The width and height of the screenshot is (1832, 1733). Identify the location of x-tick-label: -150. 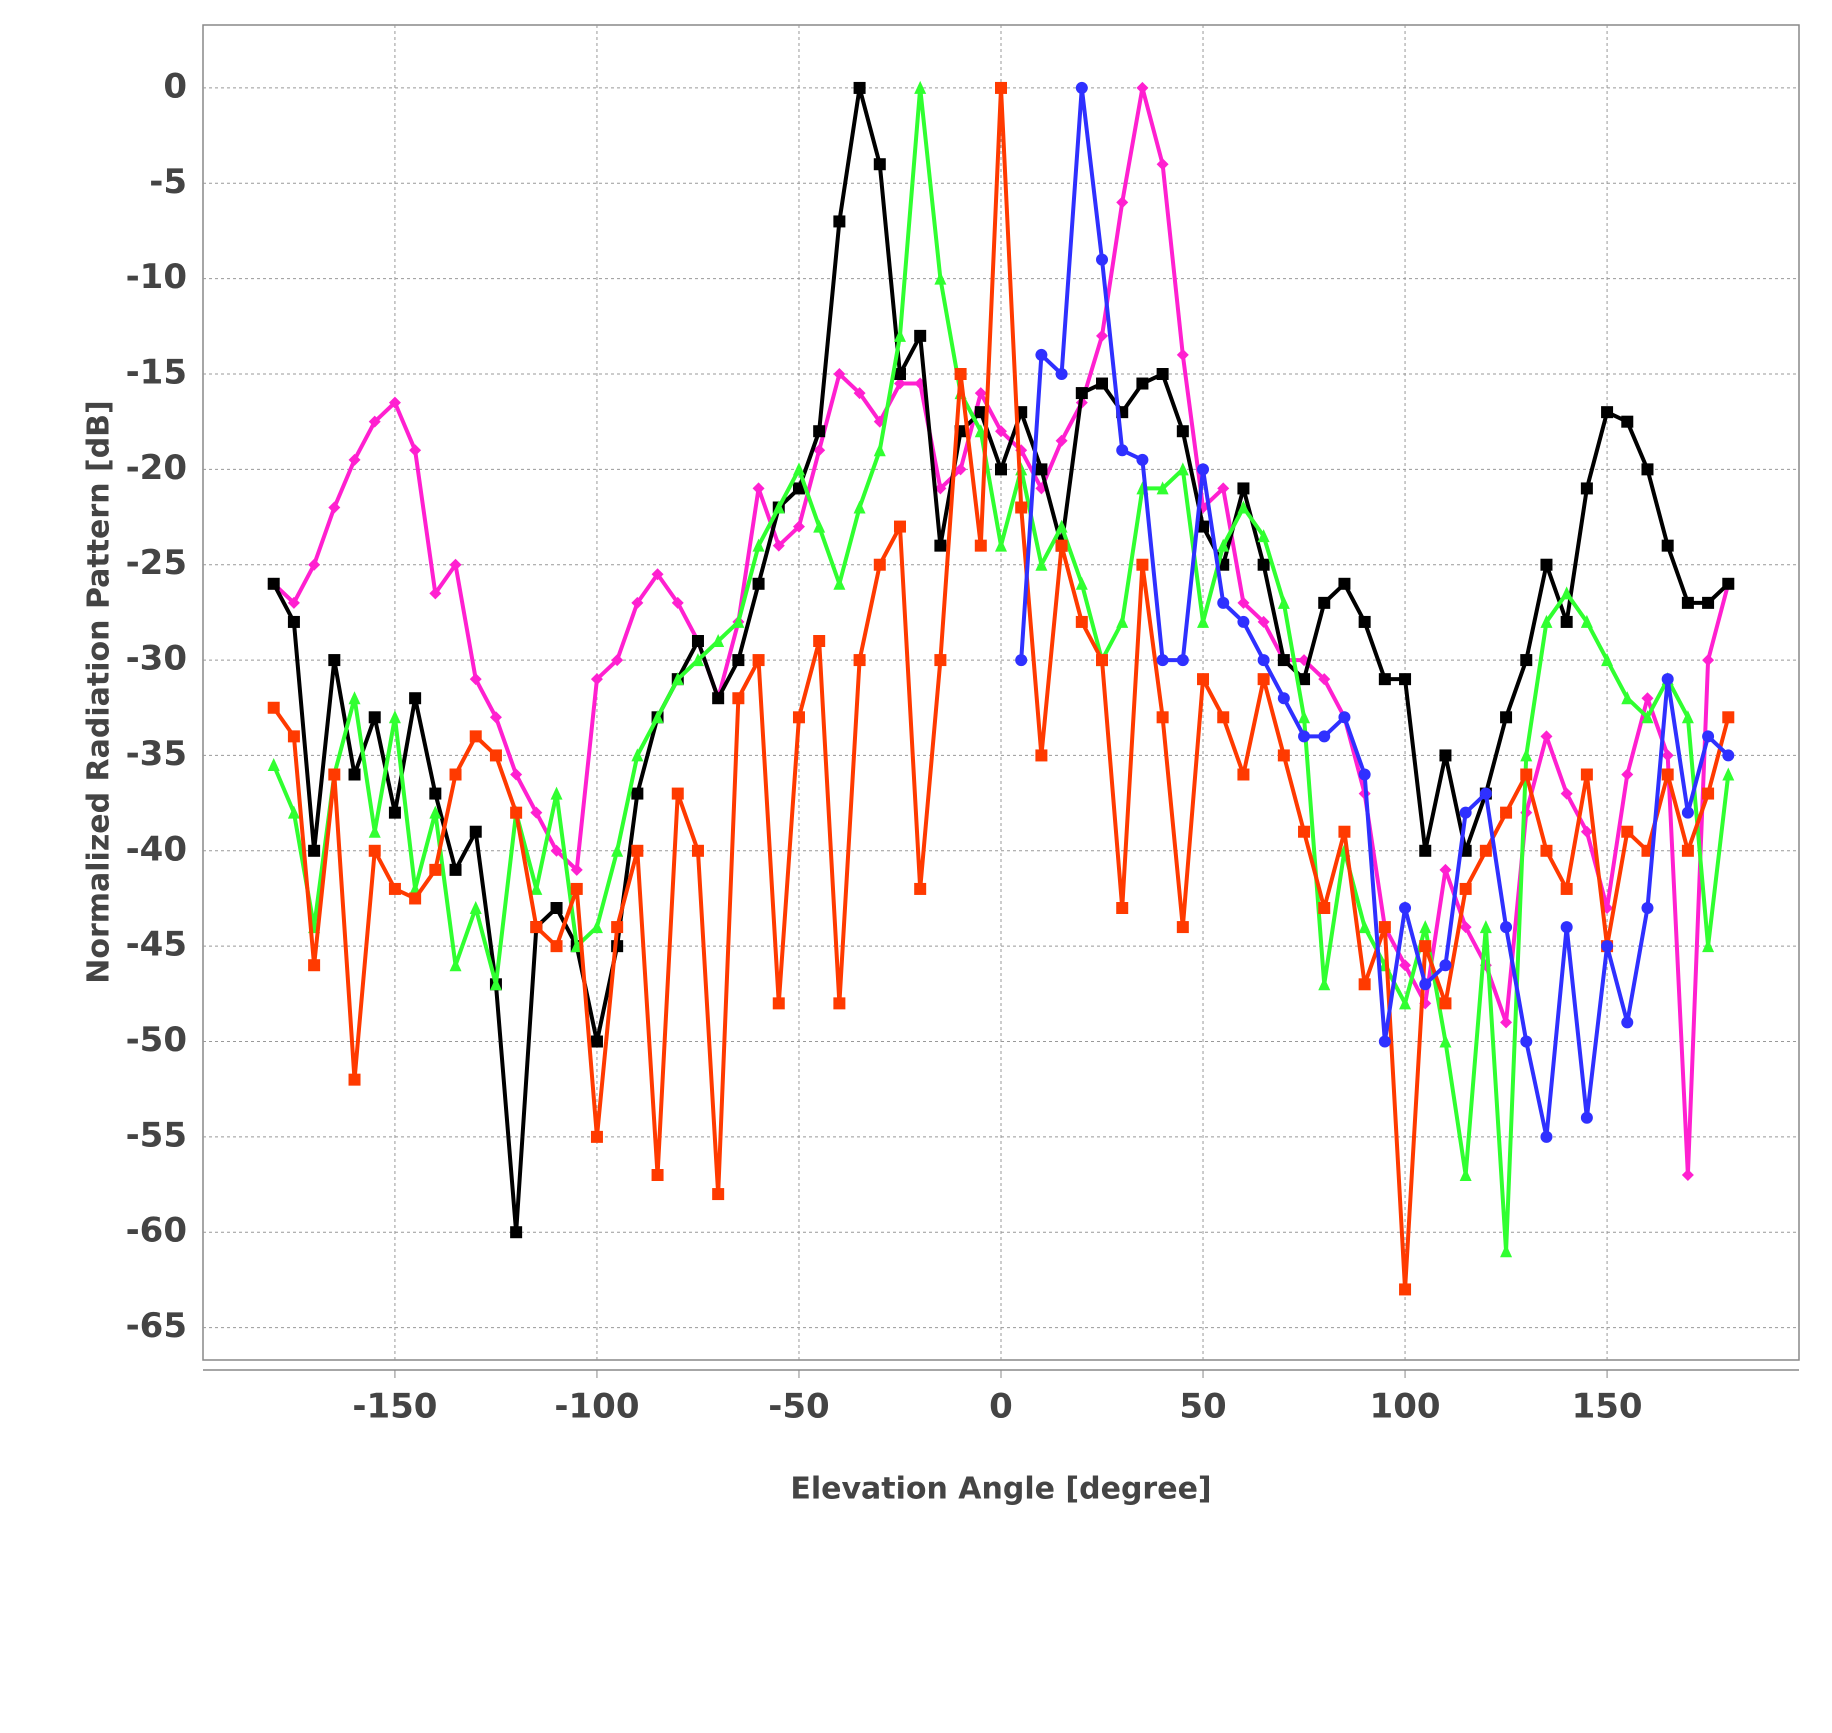
(394, 1407).